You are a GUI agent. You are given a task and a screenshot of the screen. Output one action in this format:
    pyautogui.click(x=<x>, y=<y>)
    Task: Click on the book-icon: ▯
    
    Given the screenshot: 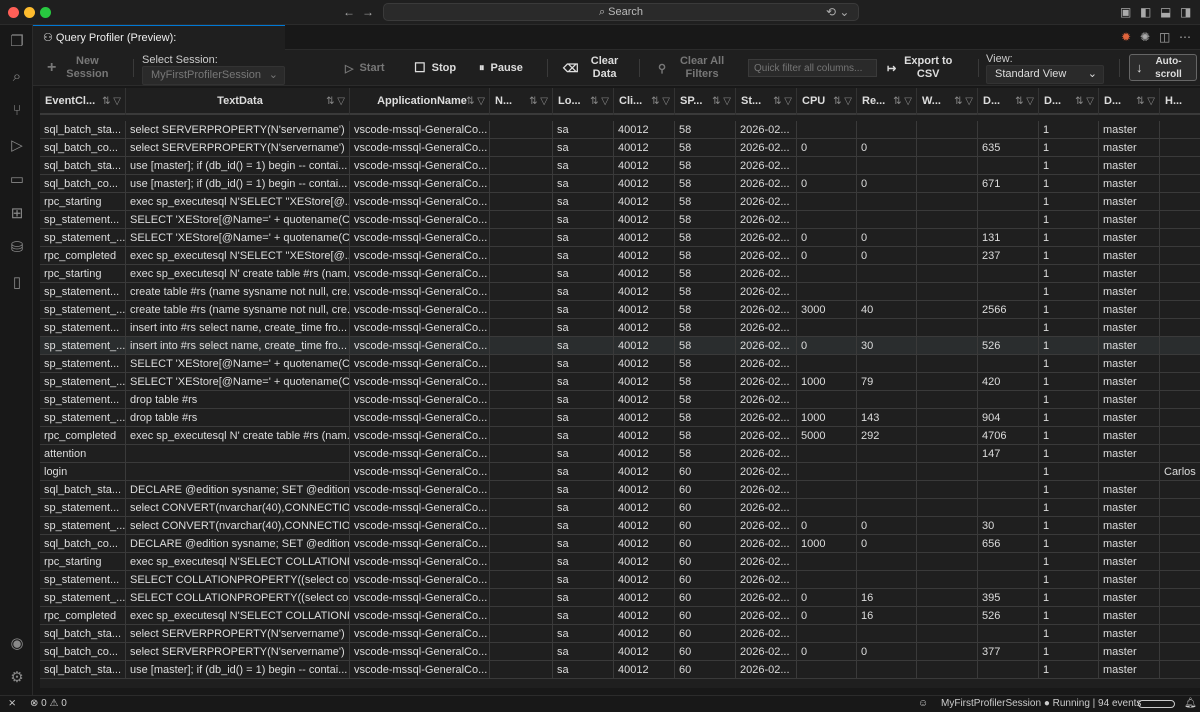 What is the action you would take?
    pyautogui.click(x=17, y=282)
    